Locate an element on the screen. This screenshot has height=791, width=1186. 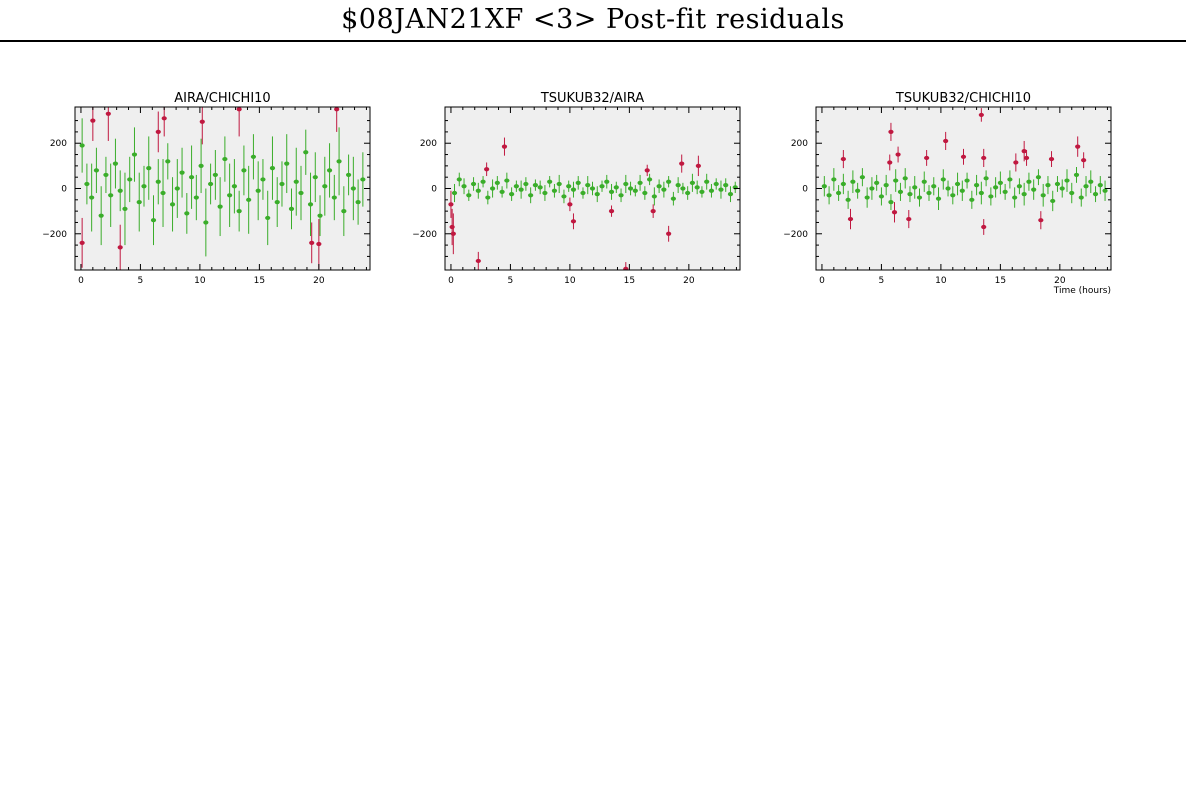
title-divider is located at coordinates (593, 41).